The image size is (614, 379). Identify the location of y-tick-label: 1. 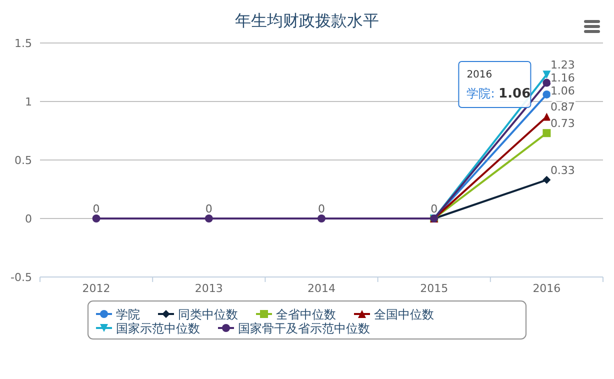
(28, 102).